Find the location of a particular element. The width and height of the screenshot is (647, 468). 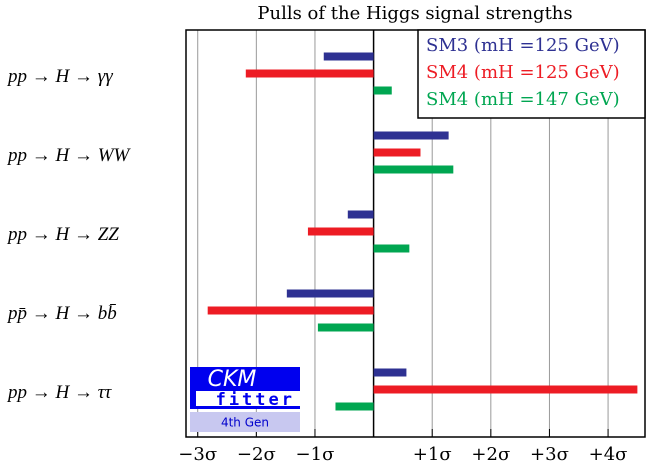

x-tick-label: +4σ is located at coordinates (608, 454).